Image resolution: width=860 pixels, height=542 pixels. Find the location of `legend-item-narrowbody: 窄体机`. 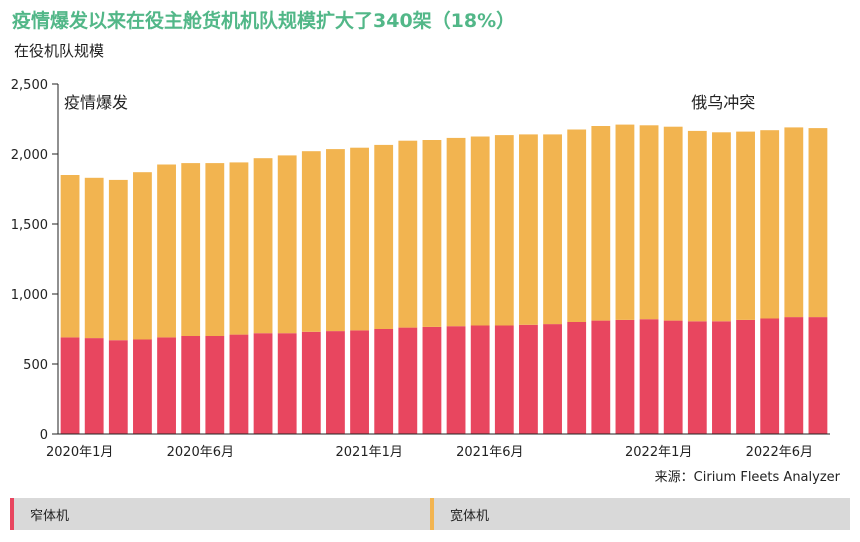

legend-item-narrowbody: 窄体机 is located at coordinates (39, 514).